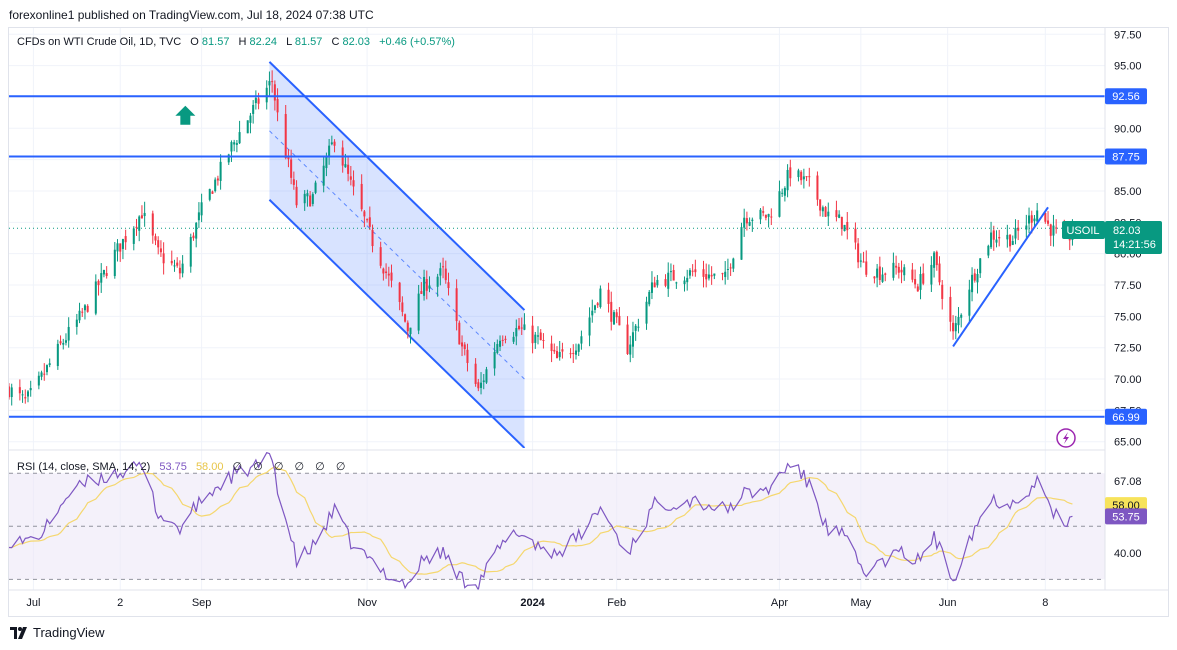  I want to click on rsi-value-badge-text: 53.75, so click(1126, 517).